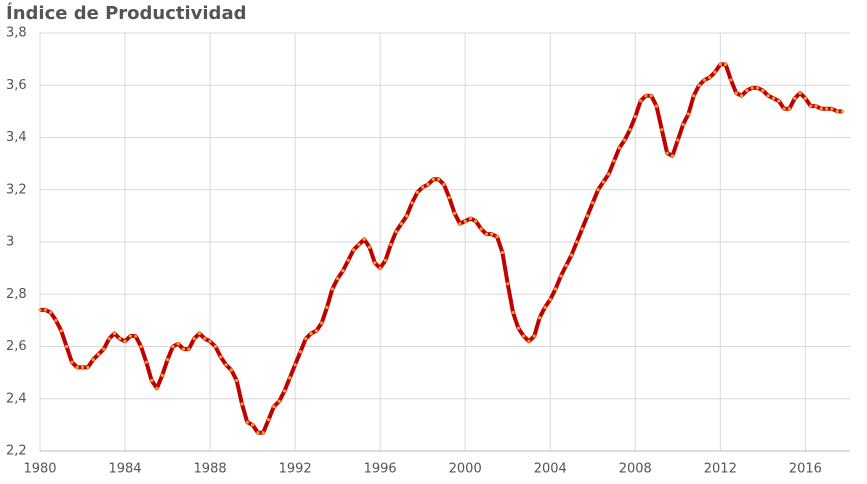  I want to click on y-tick-label: 2,4, so click(16, 398).